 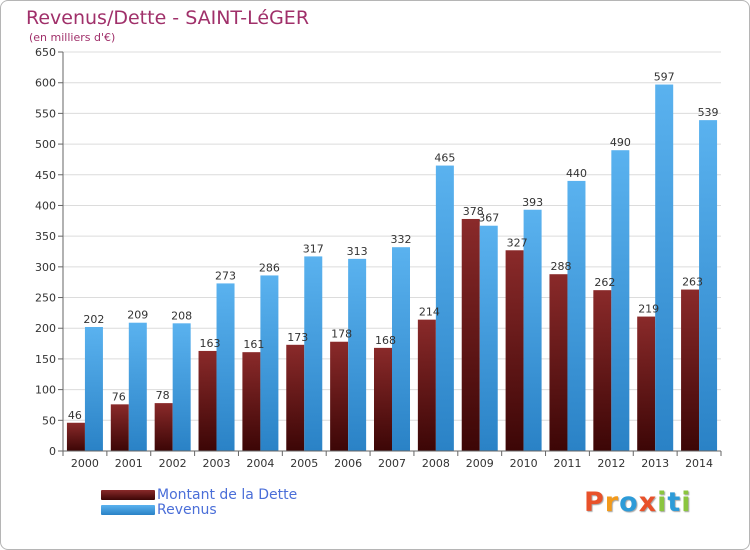 What do you see at coordinates (181, 315) in the screenshot?
I see `data-label-revenus: 208` at bounding box center [181, 315].